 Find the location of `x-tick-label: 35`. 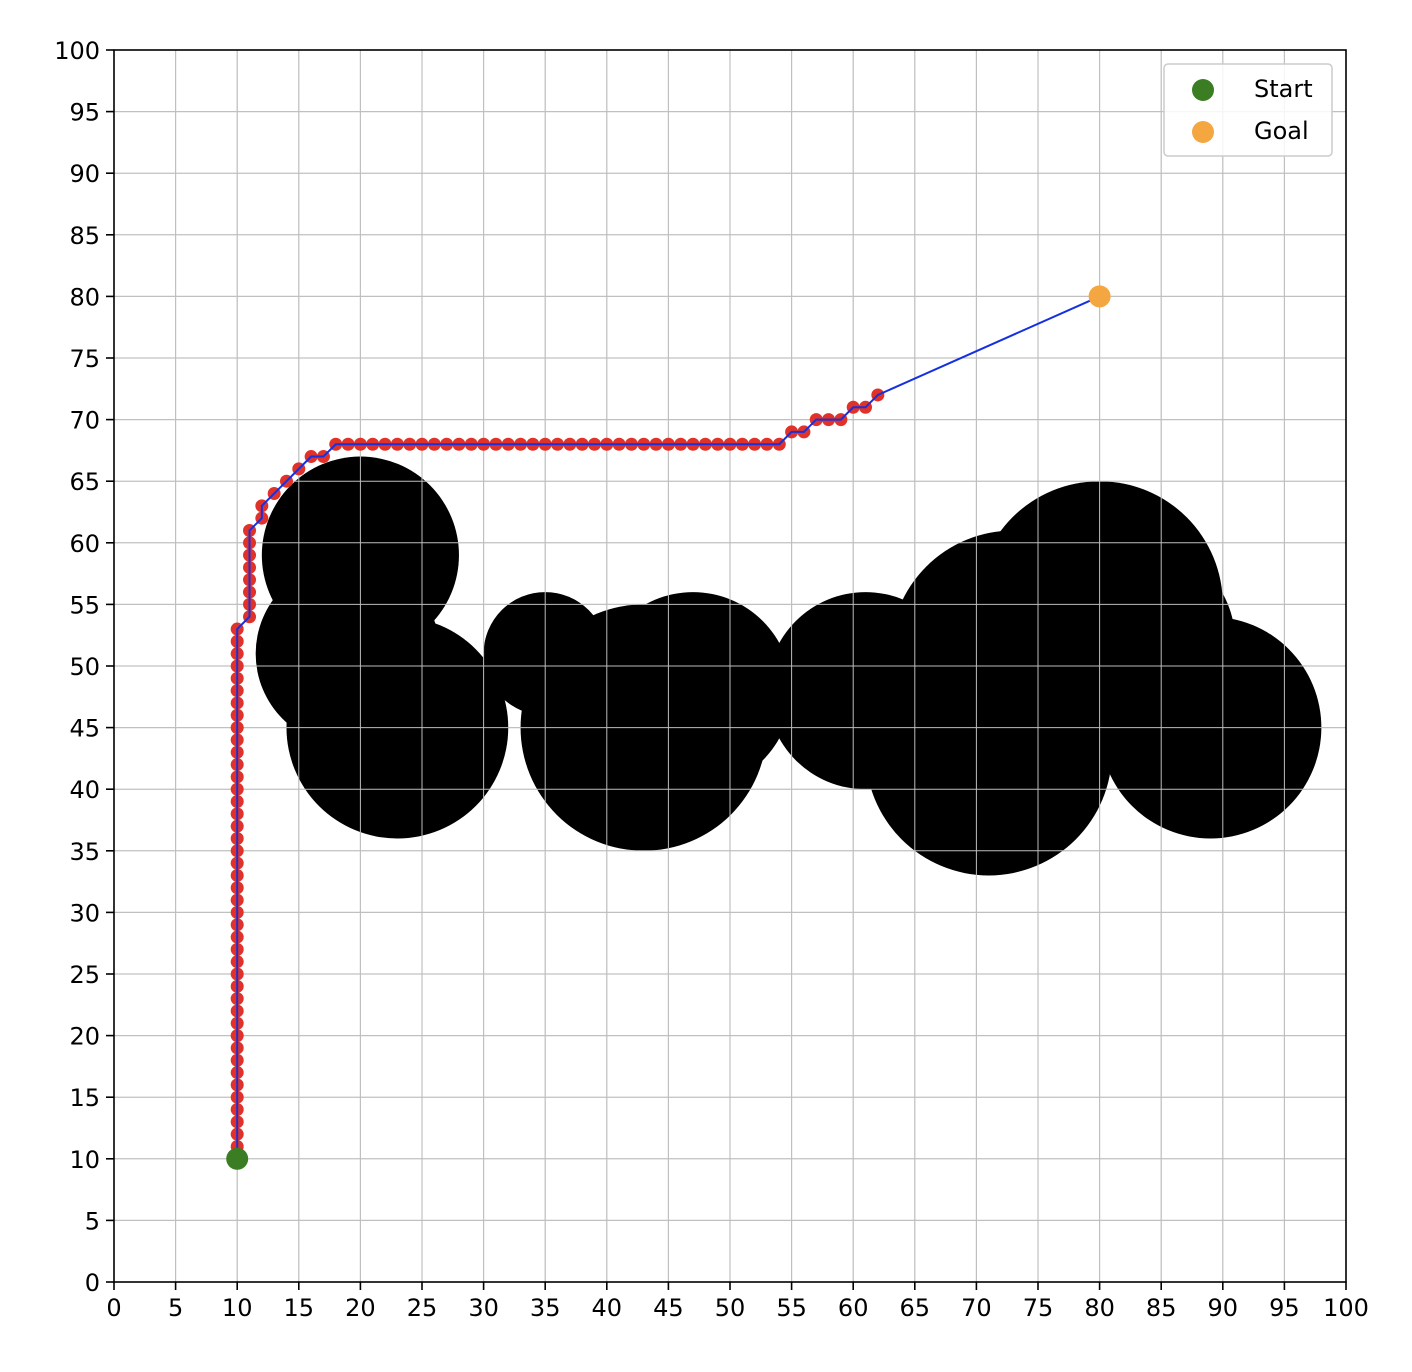

x-tick-label: 35 is located at coordinates (545, 1308).